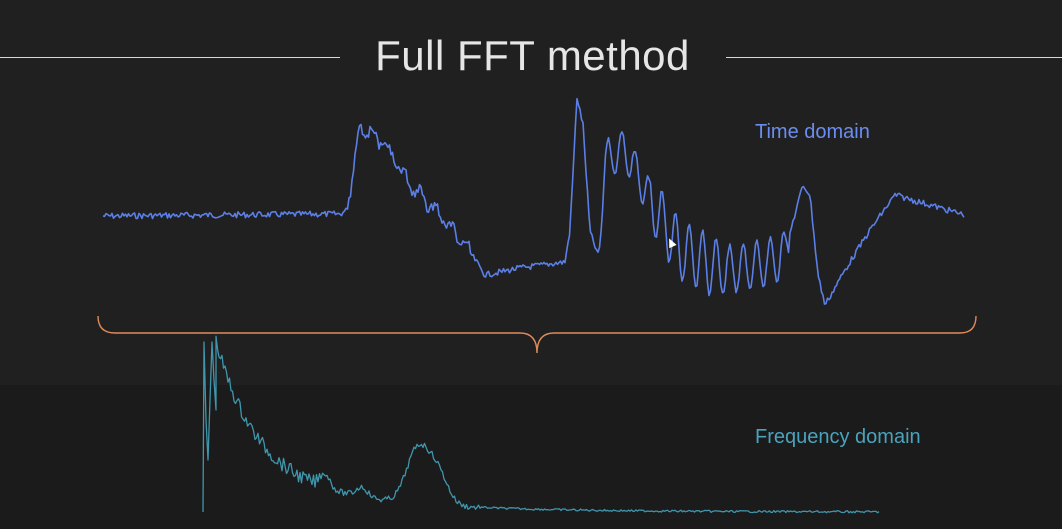 This screenshot has width=1062, height=529. What do you see at coordinates (812, 132) in the screenshot?
I see `time-domain-label: Time domain` at bounding box center [812, 132].